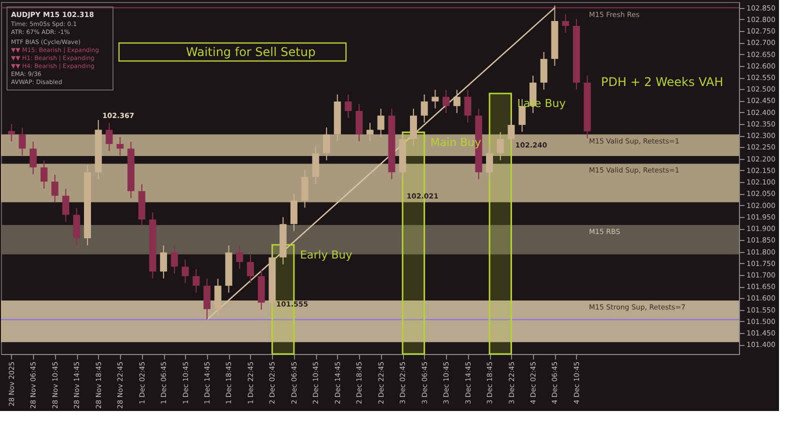  Describe the element at coordinates (662, 82) in the screenshot. I see `annotation: PDH + 2 Weeks VAH` at that location.